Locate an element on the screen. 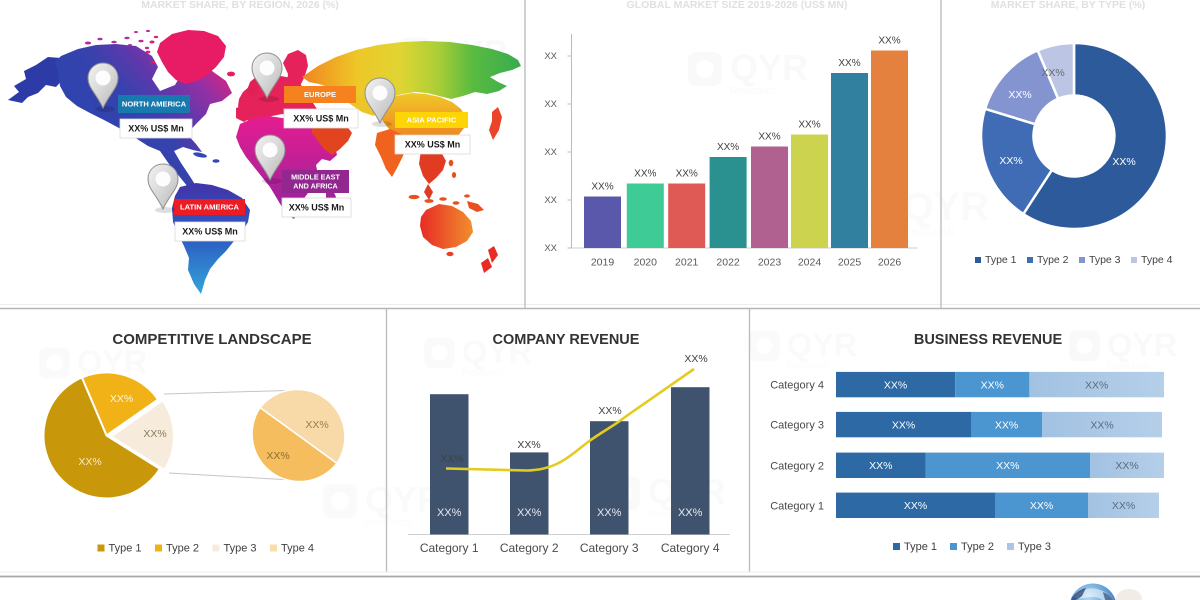 This screenshot has height=600, width=1200. svg-text: NORTH AMERICA is located at coordinates (154, 104).